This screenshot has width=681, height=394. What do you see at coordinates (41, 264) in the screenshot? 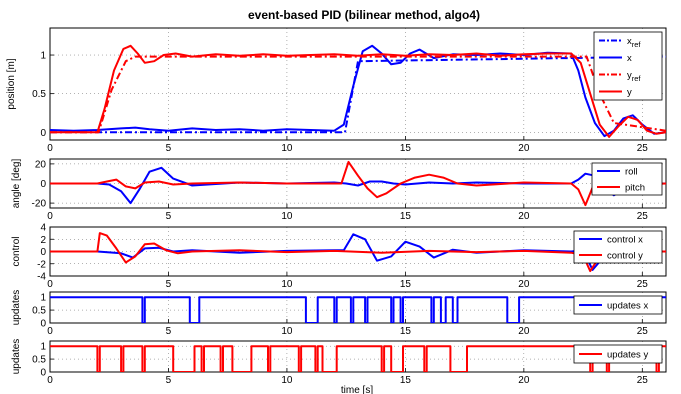
I see `y-tick-label: -2` at bounding box center [41, 264].